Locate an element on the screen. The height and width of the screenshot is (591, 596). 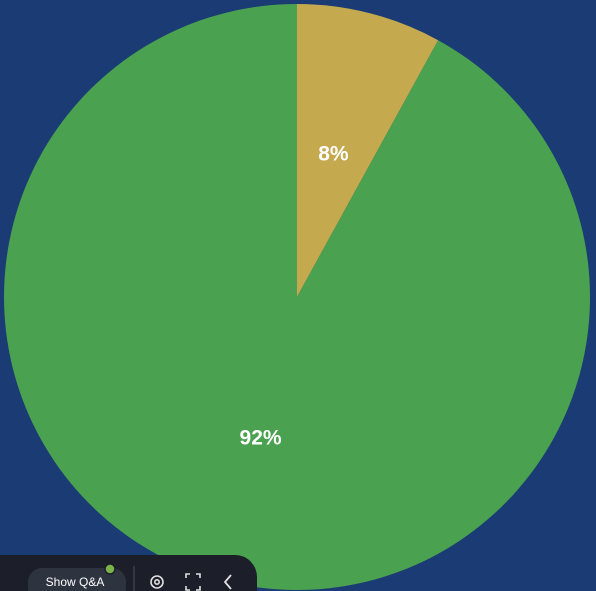
show-qa-button is located at coordinates (77, 579).